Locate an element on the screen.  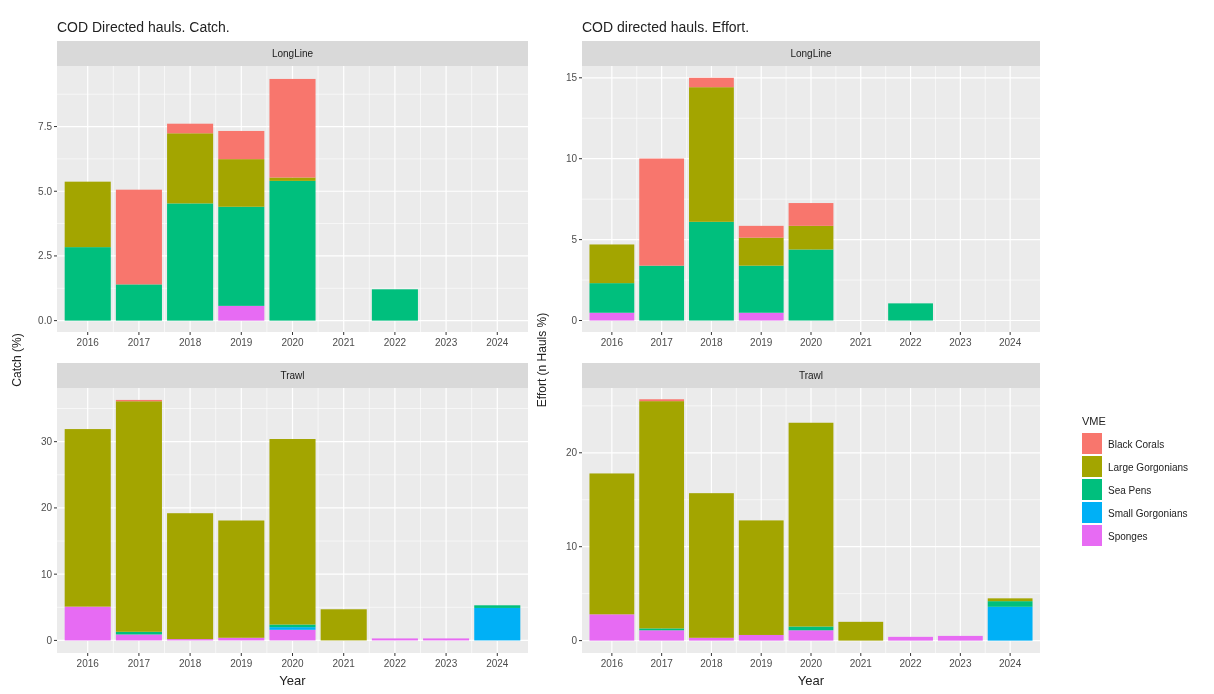
y-tick-label: 15 is located at coordinates (571, 78).